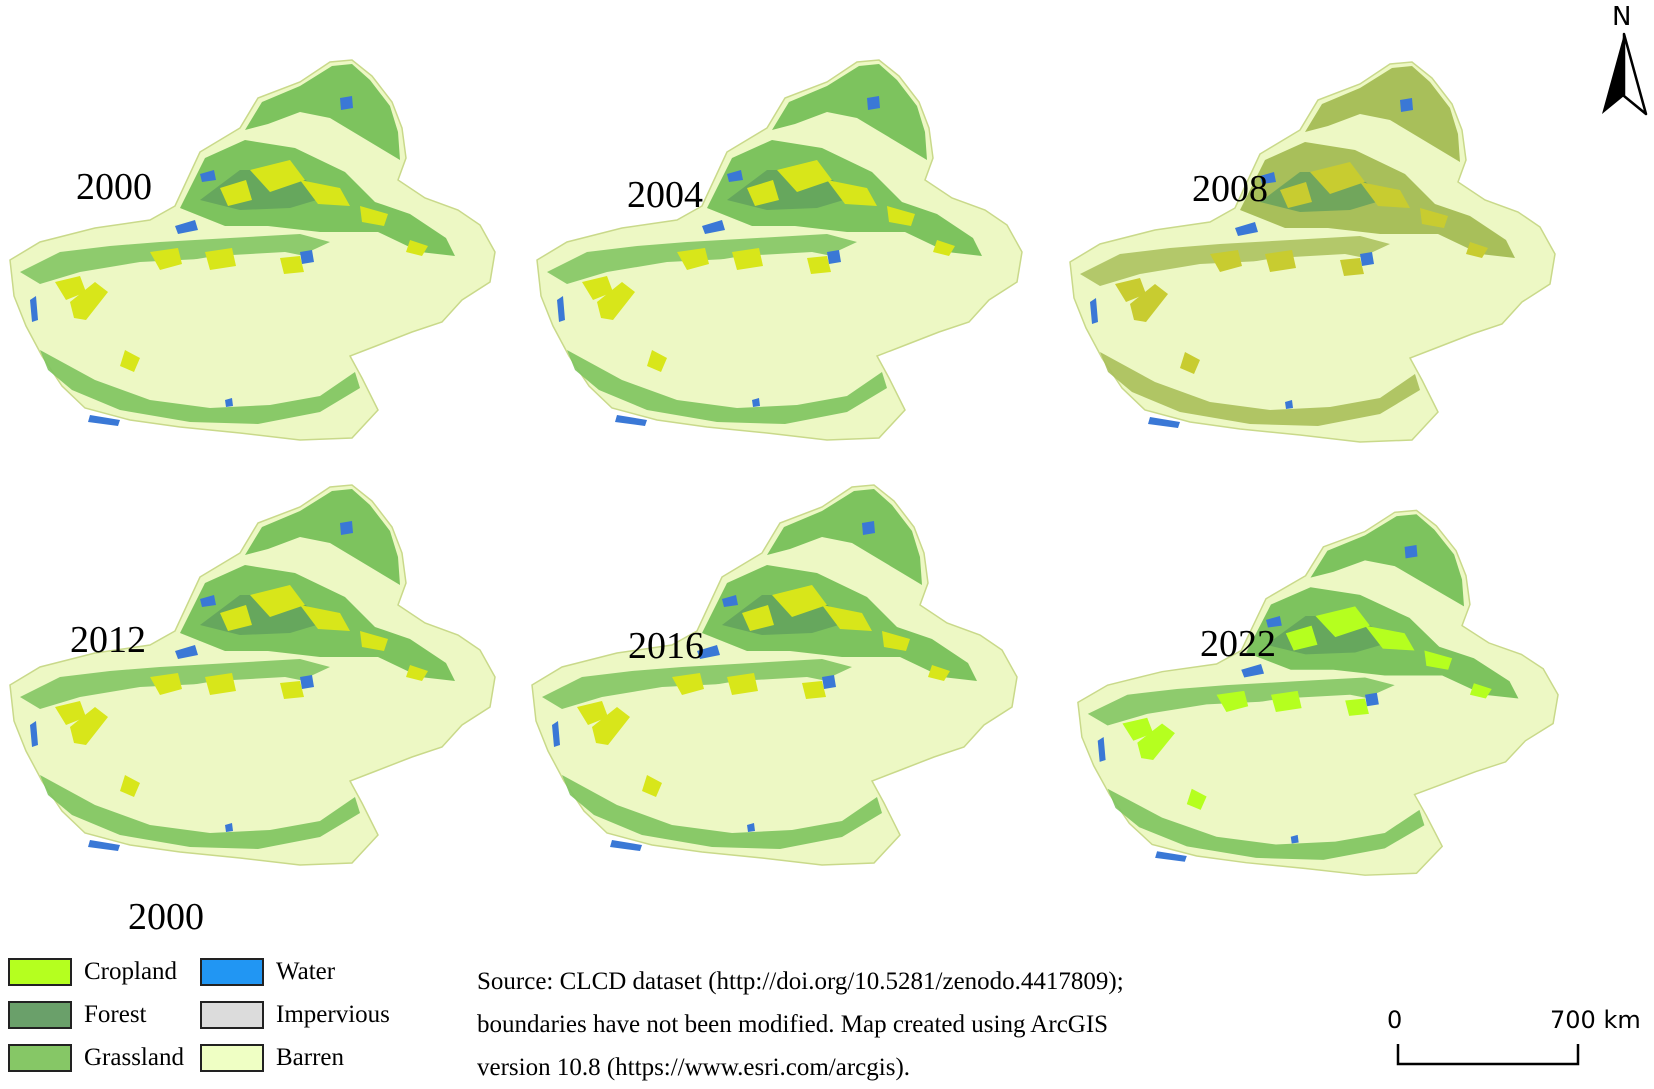 This screenshot has height=1089, width=1654. Describe the element at coordinates (92, 972) in the screenshot. I see `legend-item-cropland: Cropland` at that location.